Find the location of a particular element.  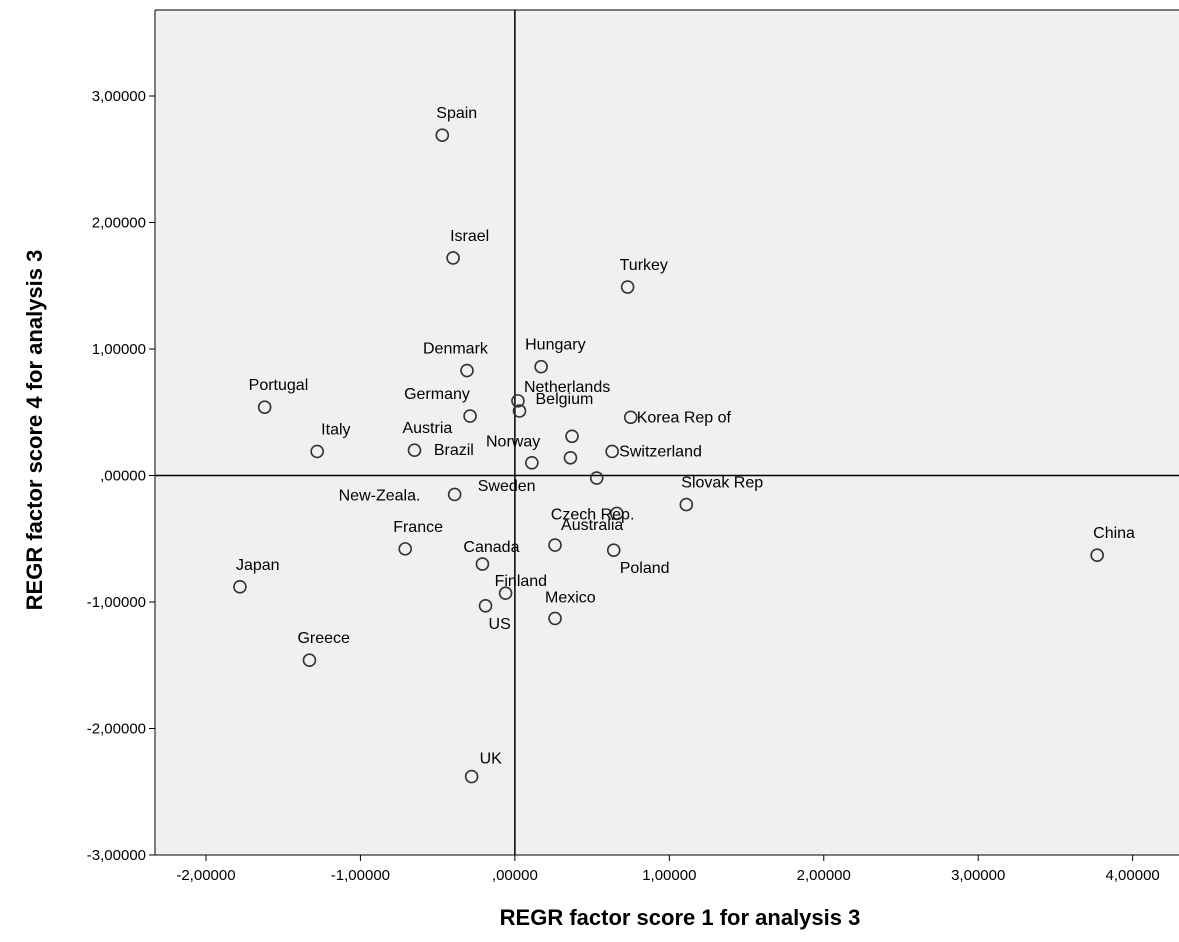

point-label: New-Zeala. is located at coordinates (380, 495).